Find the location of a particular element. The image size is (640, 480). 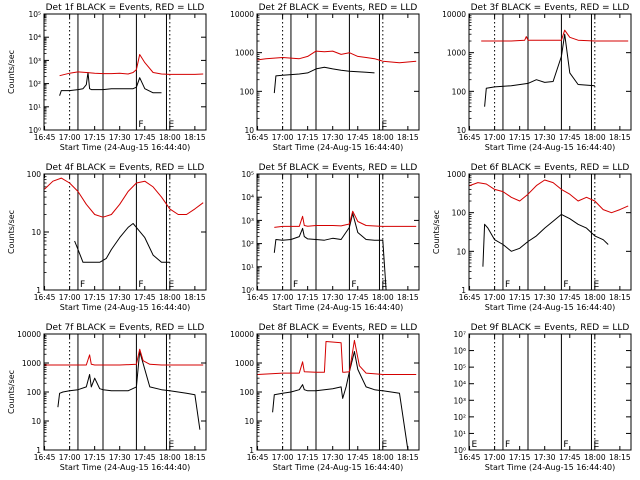

y-tick-label: 10² is located at coordinates (247, 244).